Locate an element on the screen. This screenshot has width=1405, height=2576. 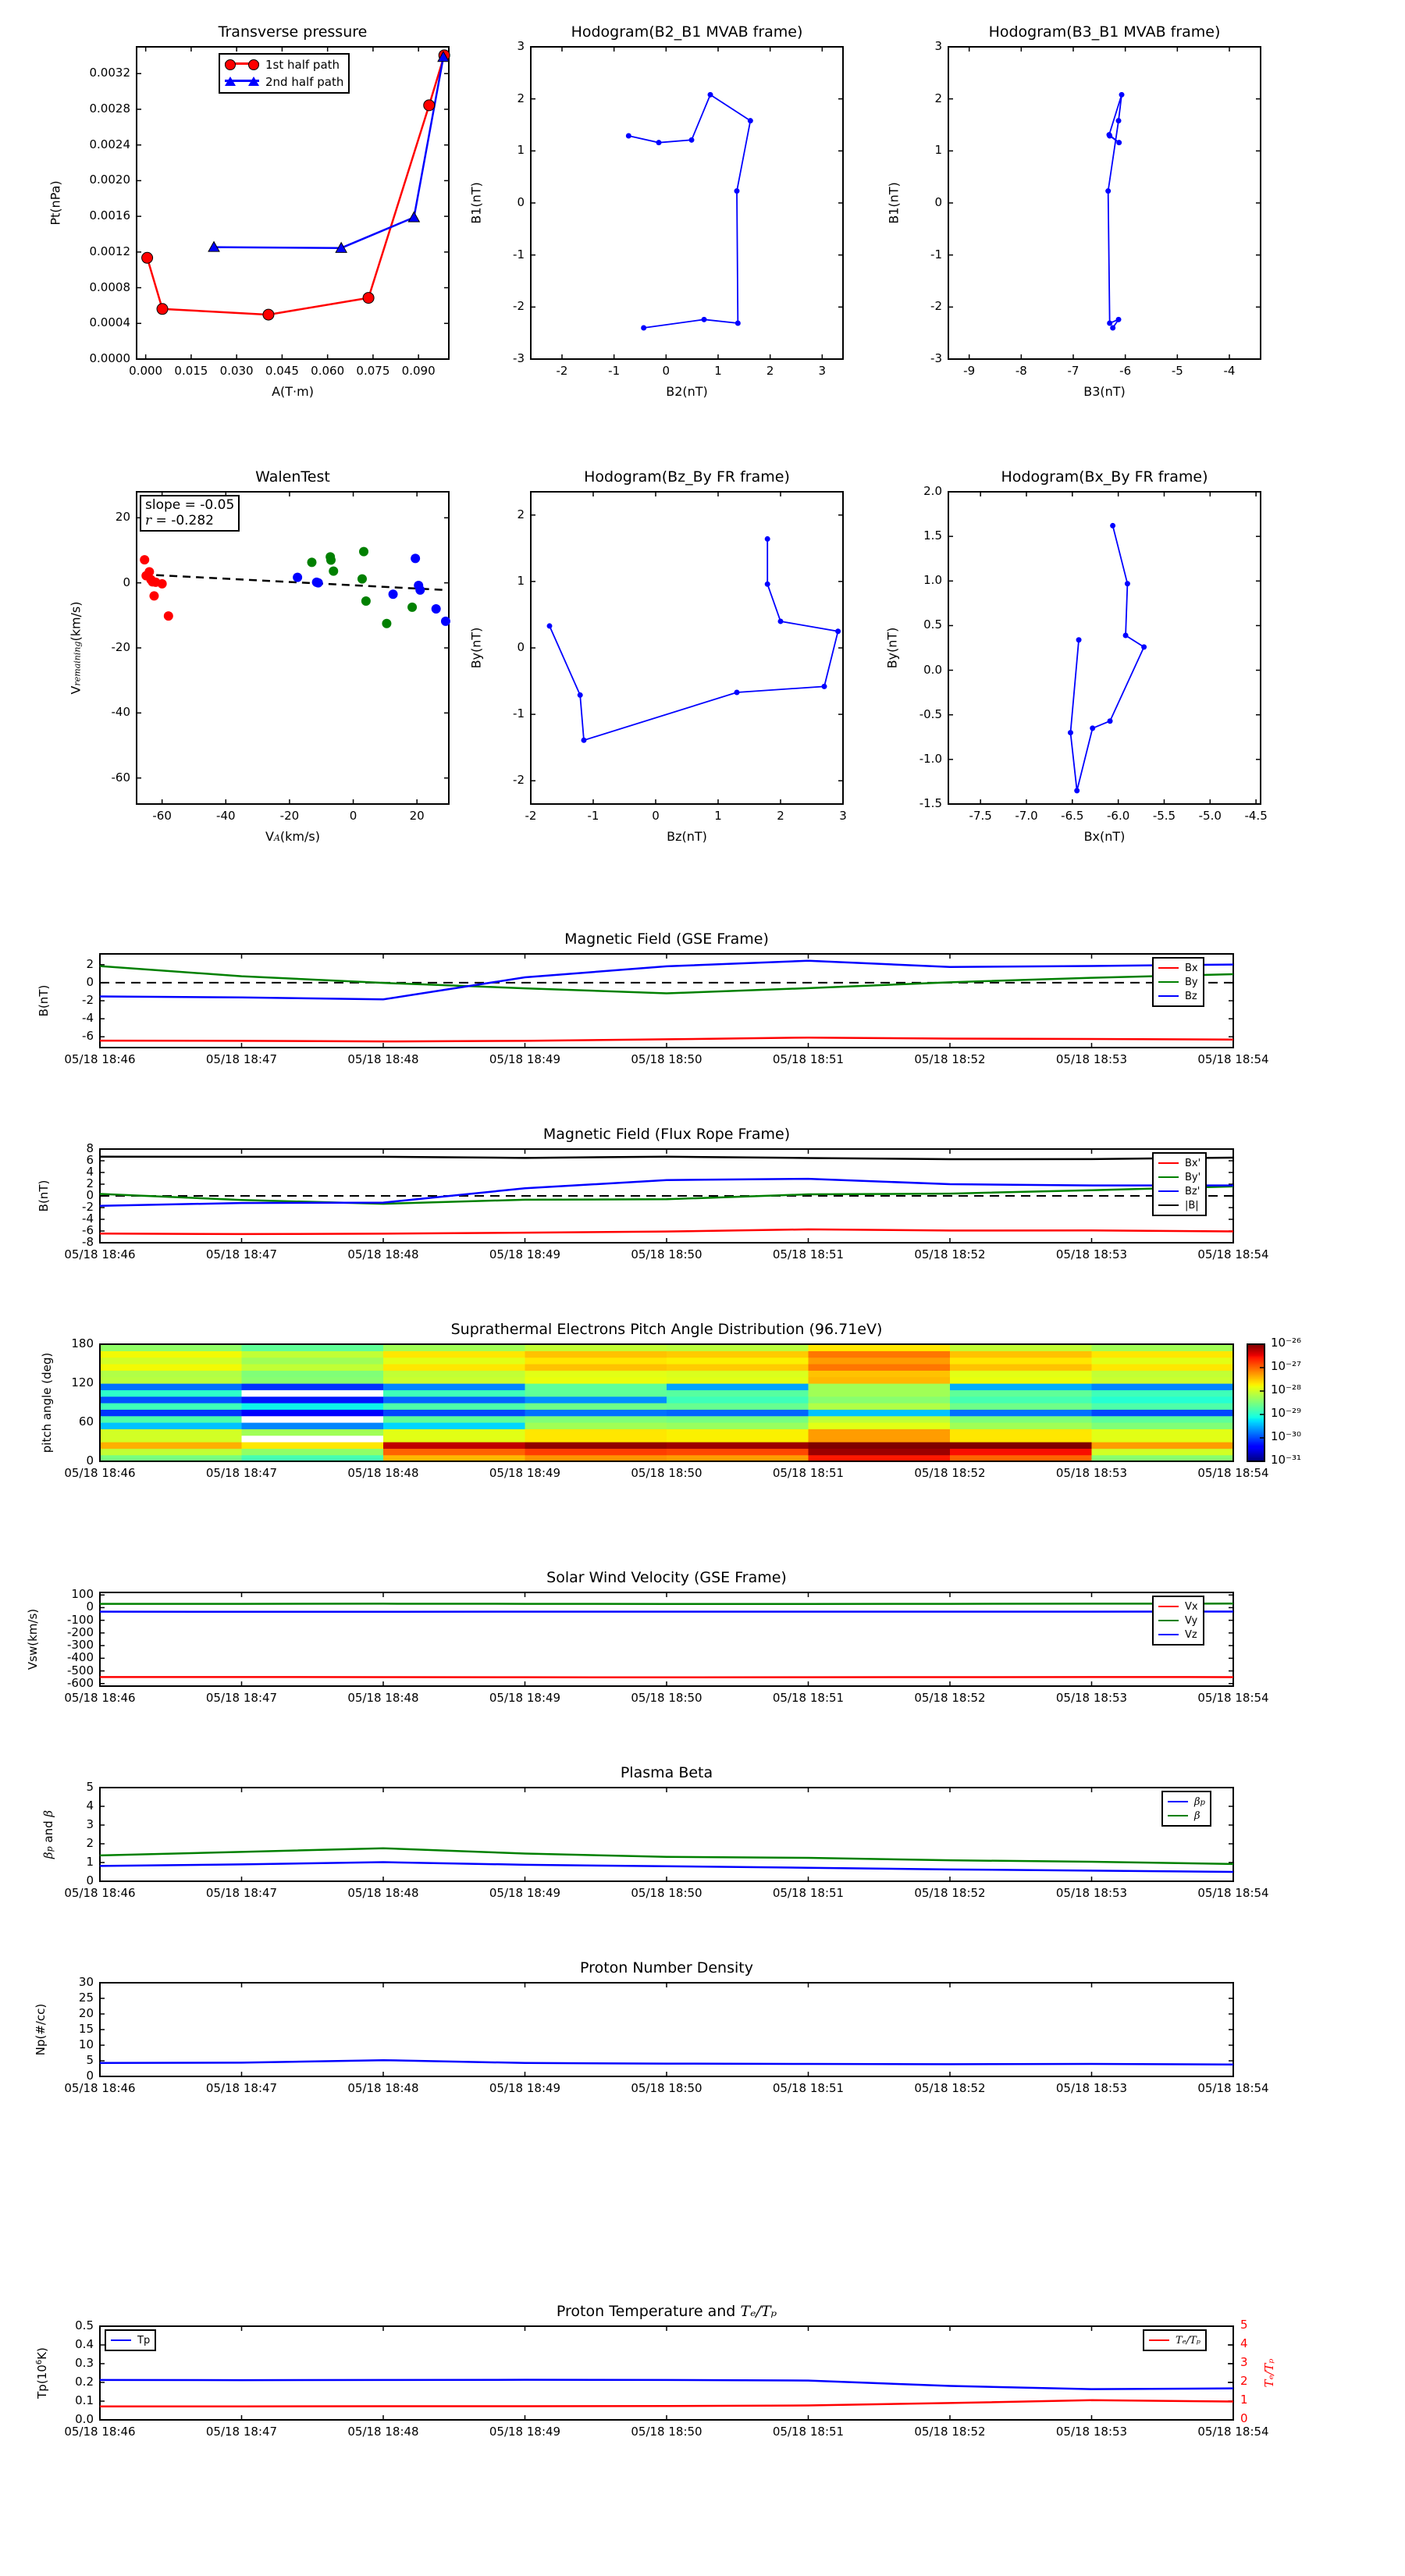
y-tick-label: 20 is located at coordinates (122, 517).